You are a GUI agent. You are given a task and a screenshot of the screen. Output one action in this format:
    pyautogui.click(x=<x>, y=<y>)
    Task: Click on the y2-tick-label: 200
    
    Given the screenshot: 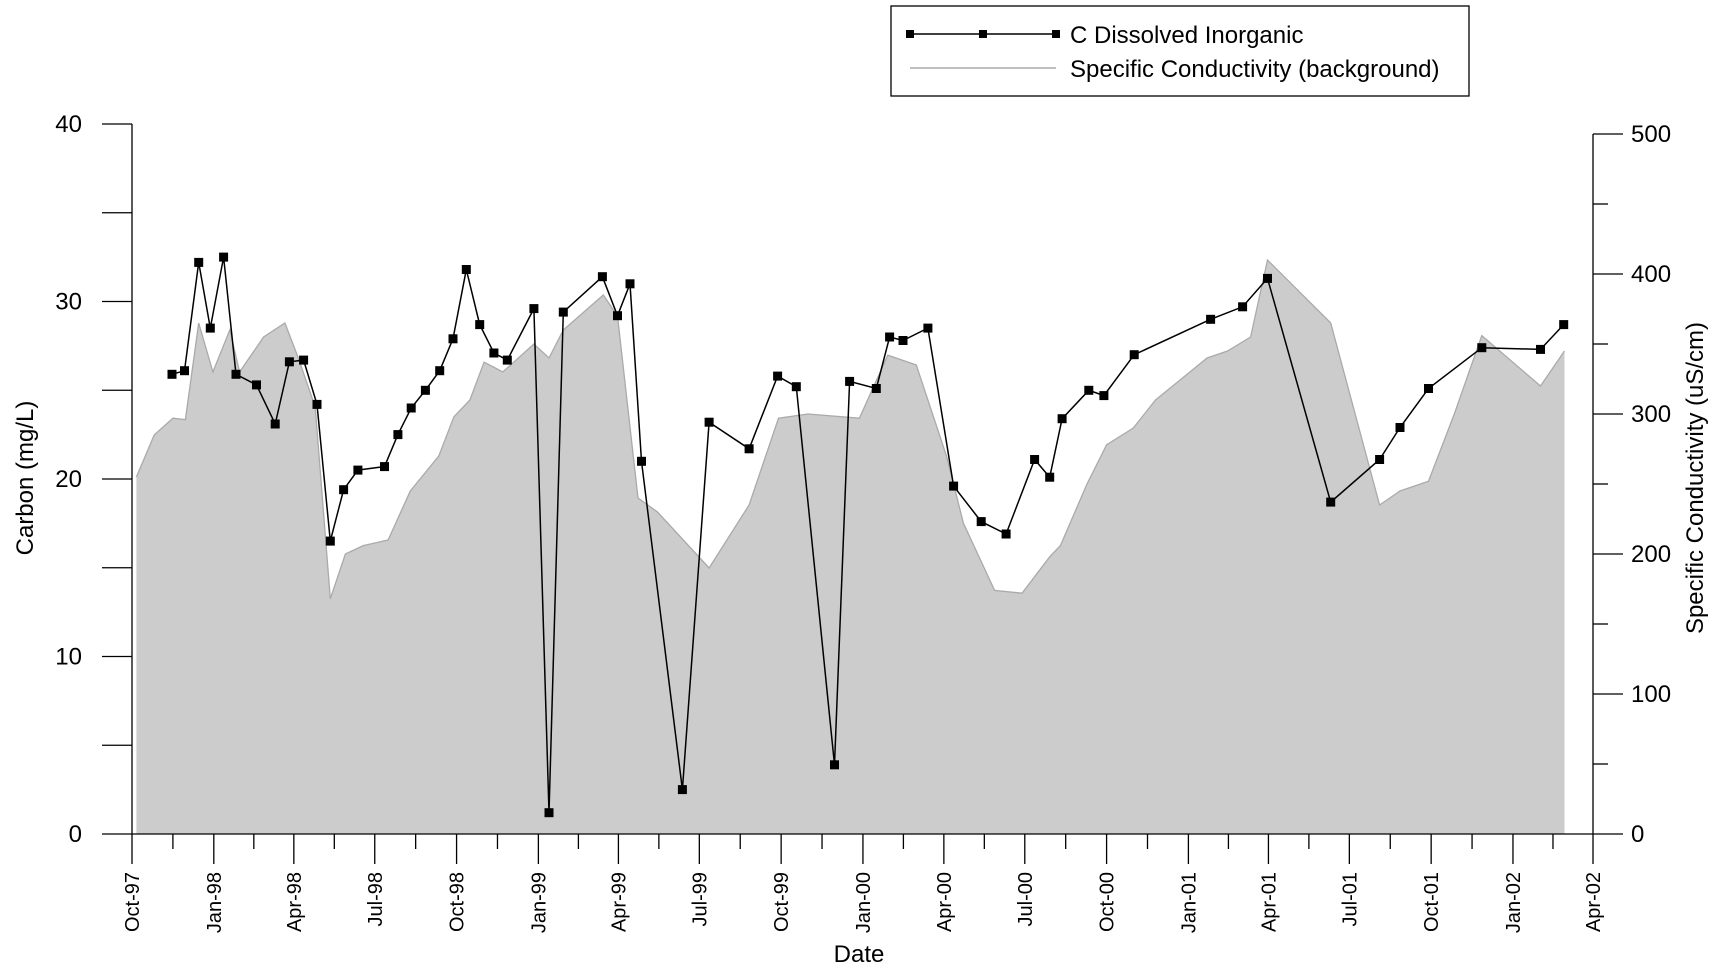 What is the action you would take?
    pyautogui.click(x=1651, y=554)
    